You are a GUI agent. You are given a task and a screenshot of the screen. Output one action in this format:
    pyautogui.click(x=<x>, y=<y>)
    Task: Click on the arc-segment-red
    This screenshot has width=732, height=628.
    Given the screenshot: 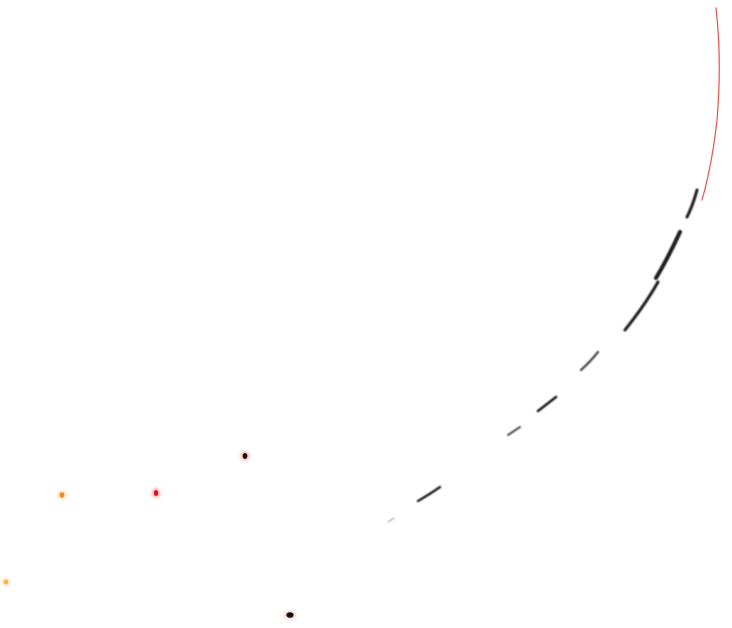 What is the action you would take?
    pyautogui.click(x=710, y=104)
    